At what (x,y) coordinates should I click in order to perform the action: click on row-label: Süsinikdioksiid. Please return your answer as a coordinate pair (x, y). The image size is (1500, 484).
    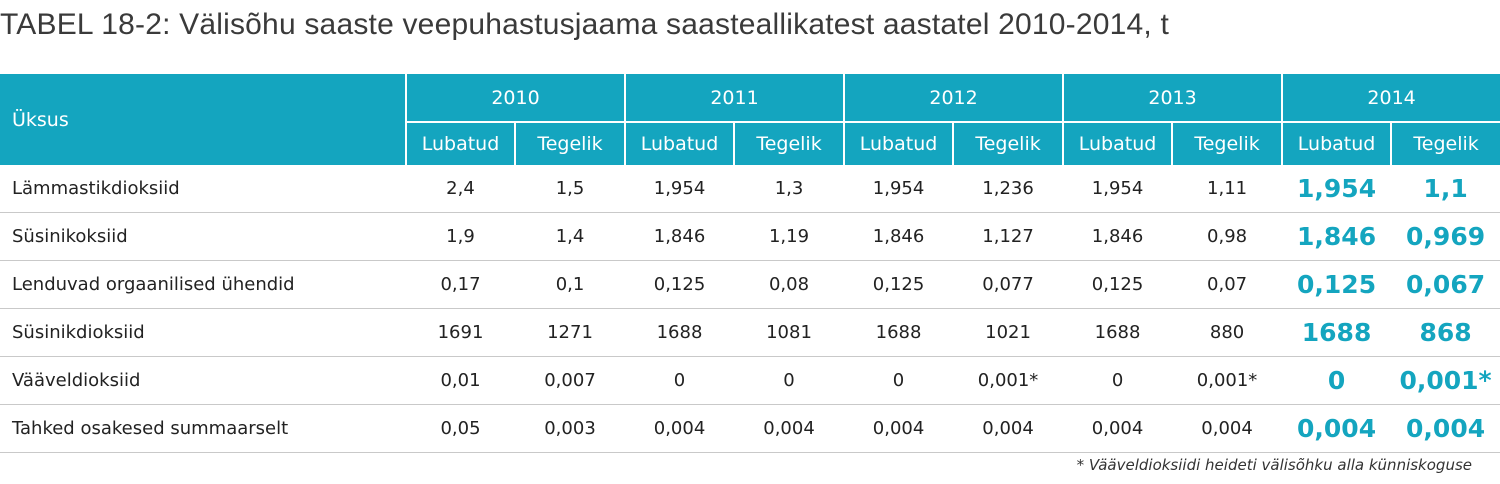
    Looking at the image, I should click on (203, 332).